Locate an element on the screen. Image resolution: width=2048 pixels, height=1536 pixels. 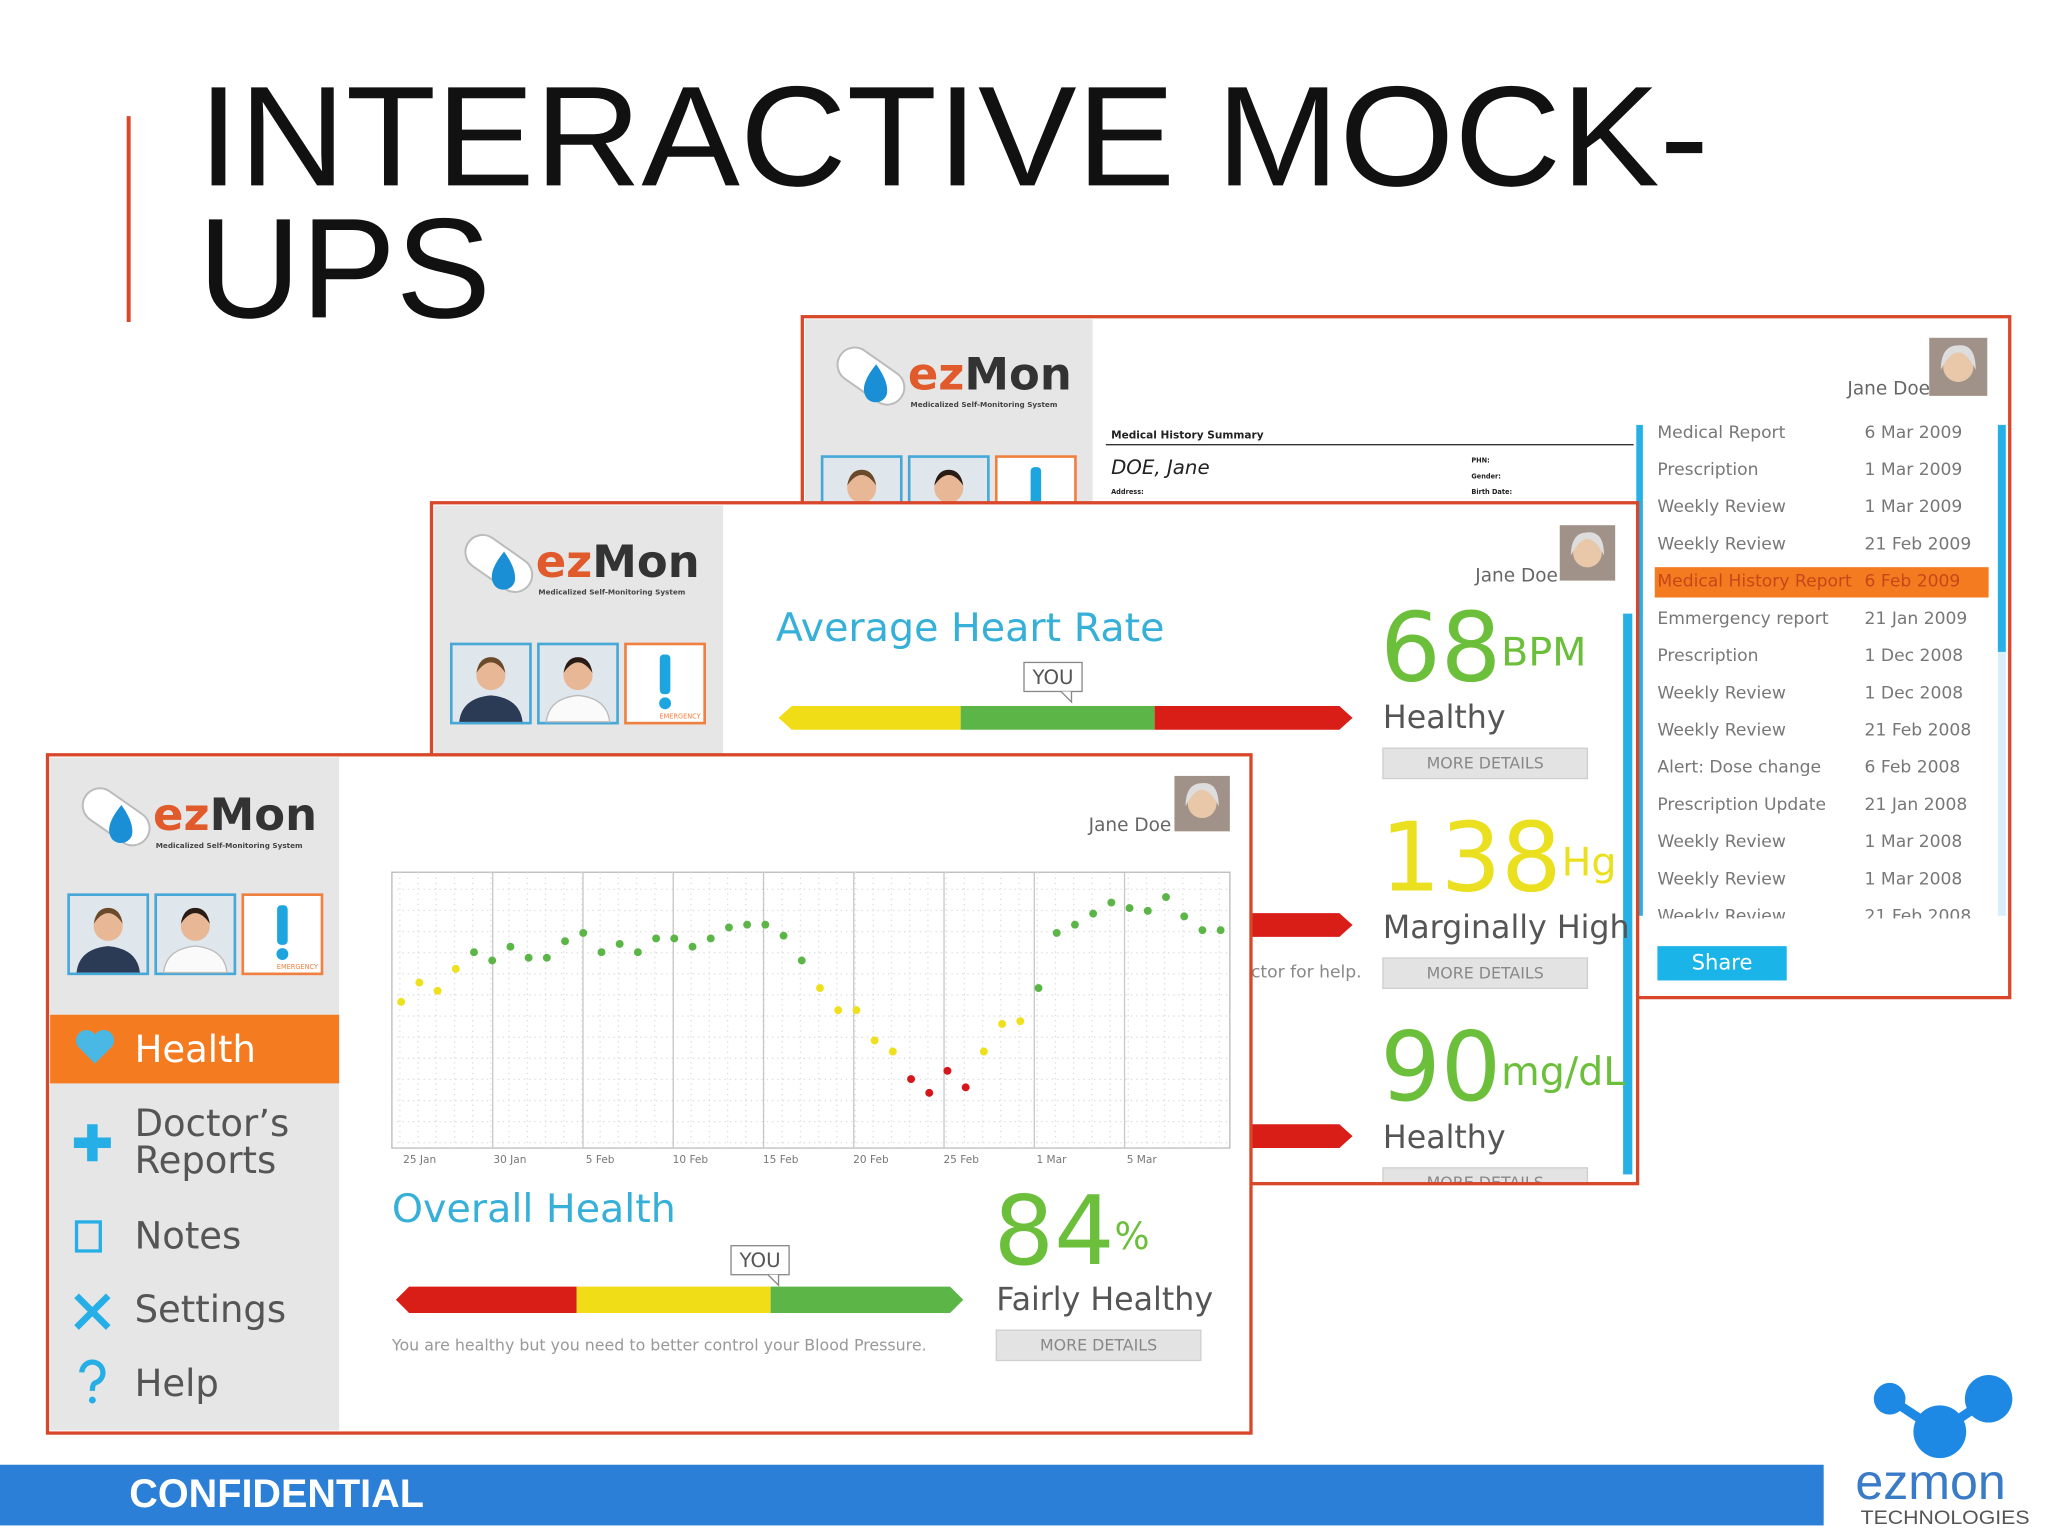
avatar-face is located at coordinates (1958, 366).